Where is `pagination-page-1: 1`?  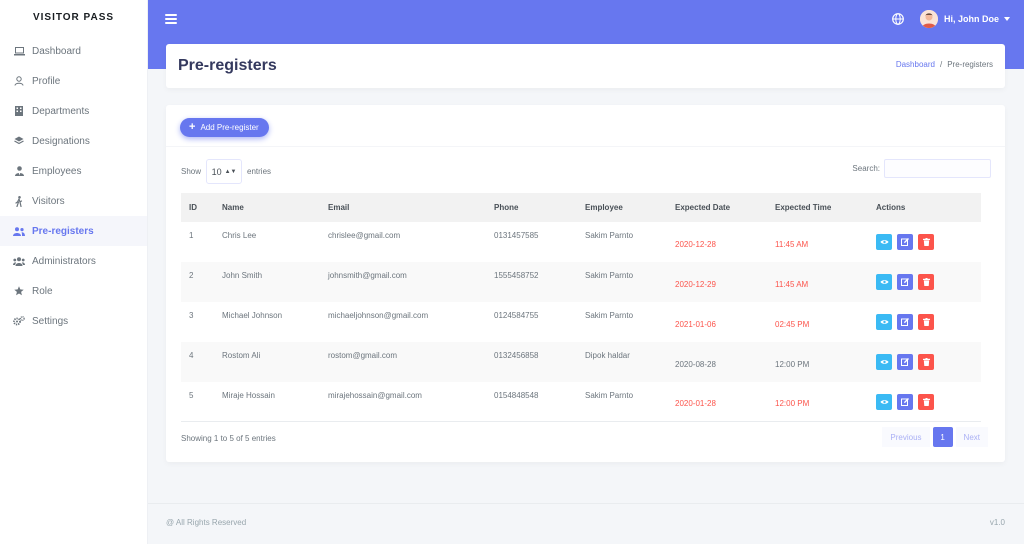 pagination-page-1: 1 is located at coordinates (942, 437).